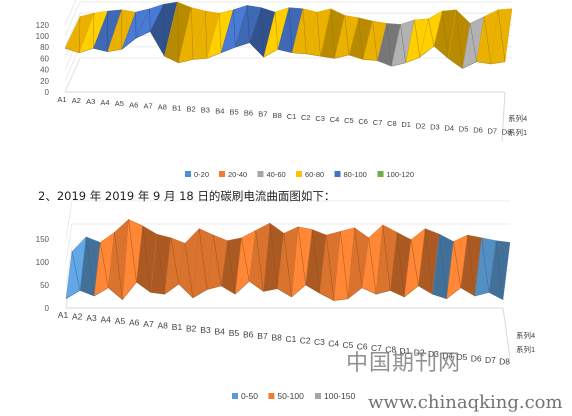 The height and width of the screenshot is (416, 572). What do you see at coordinates (339, 396) in the screenshot?
I see `legend-label: 100-150` at bounding box center [339, 396].